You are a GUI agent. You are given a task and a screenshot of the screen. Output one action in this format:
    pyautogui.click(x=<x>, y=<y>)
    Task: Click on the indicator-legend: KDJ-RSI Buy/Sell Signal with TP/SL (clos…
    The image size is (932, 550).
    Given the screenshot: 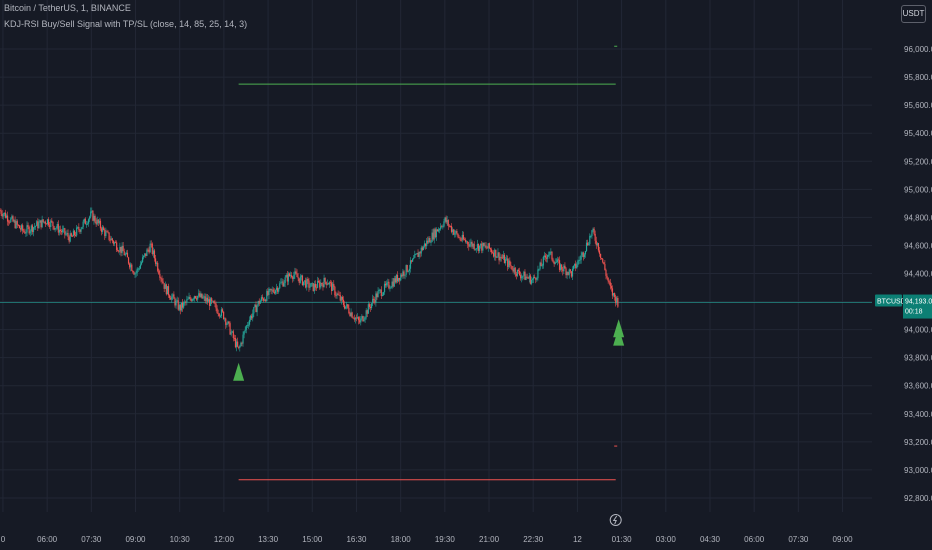 What is the action you would take?
    pyautogui.click(x=126, y=24)
    